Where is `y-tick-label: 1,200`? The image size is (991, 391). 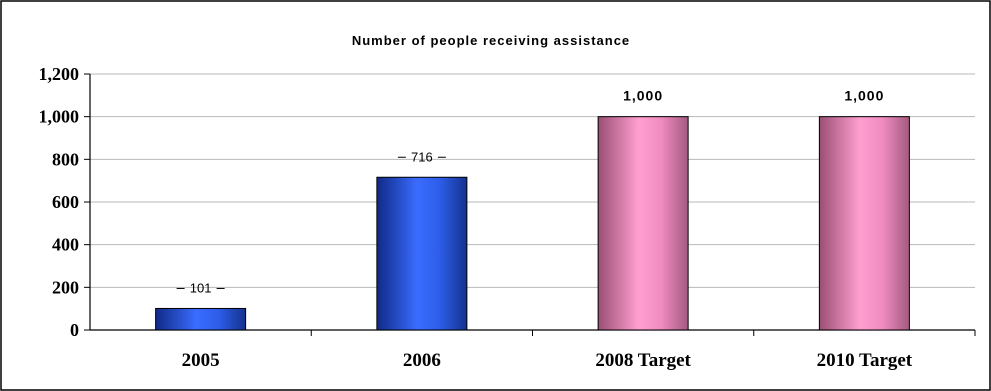
y-tick-label: 1,200 is located at coordinates (59, 74).